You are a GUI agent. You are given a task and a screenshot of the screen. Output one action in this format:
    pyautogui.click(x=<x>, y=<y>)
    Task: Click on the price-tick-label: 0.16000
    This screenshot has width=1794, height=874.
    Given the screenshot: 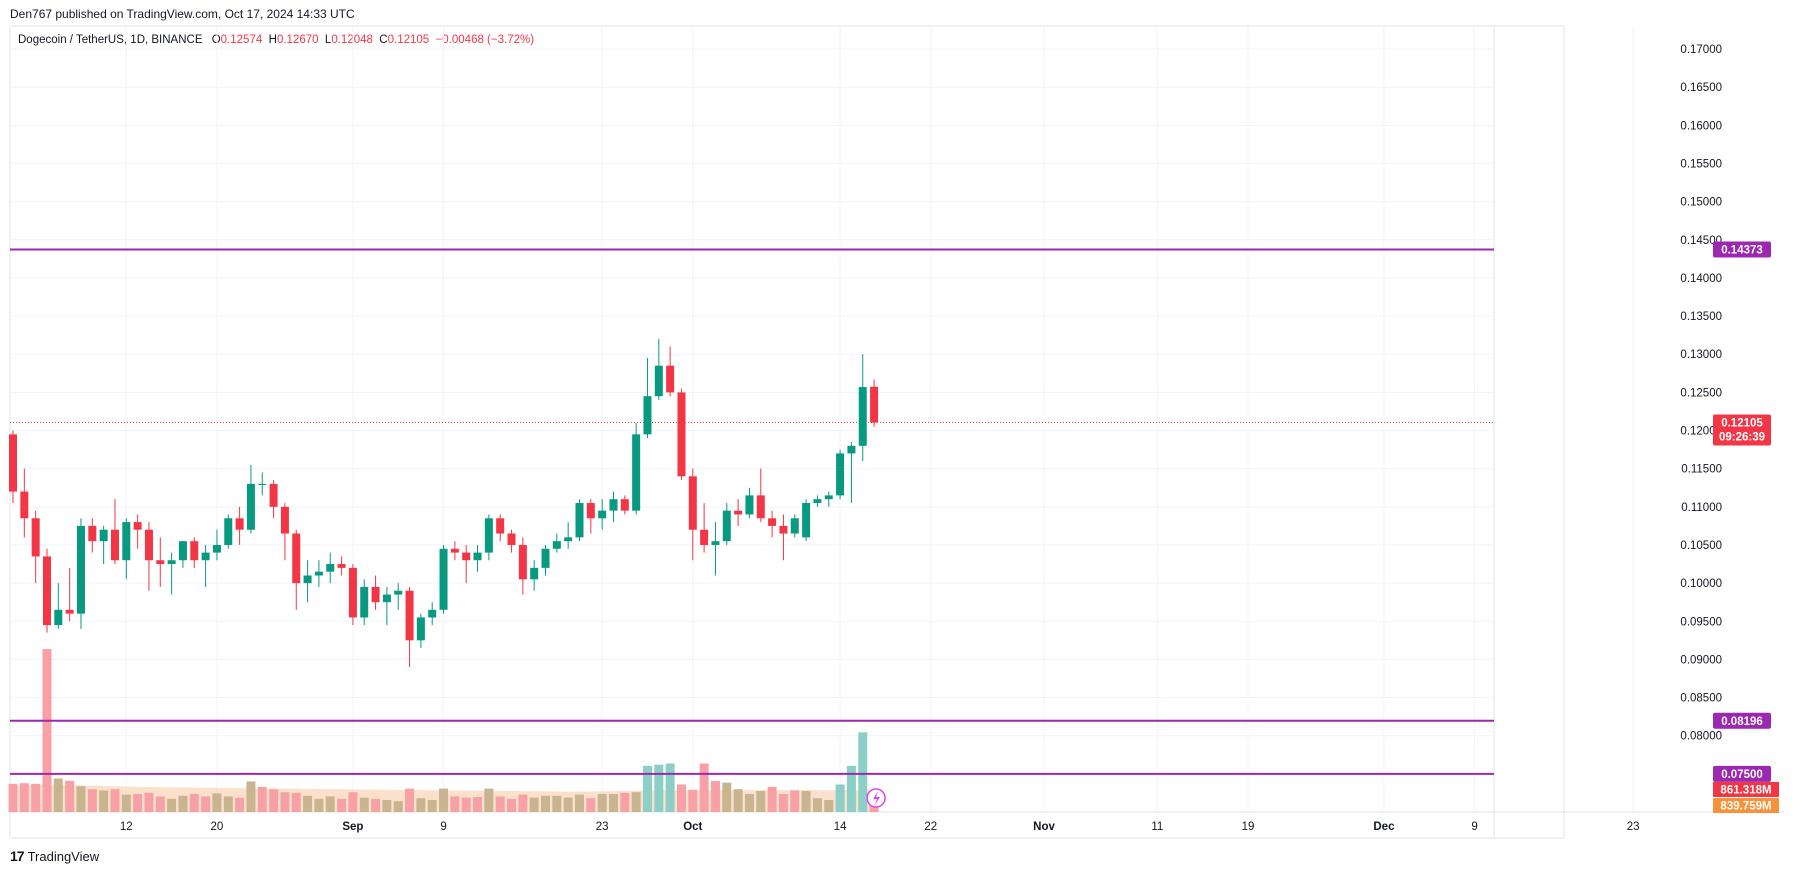 What is the action you would take?
    pyautogui.click(x=1701, y=126)
    